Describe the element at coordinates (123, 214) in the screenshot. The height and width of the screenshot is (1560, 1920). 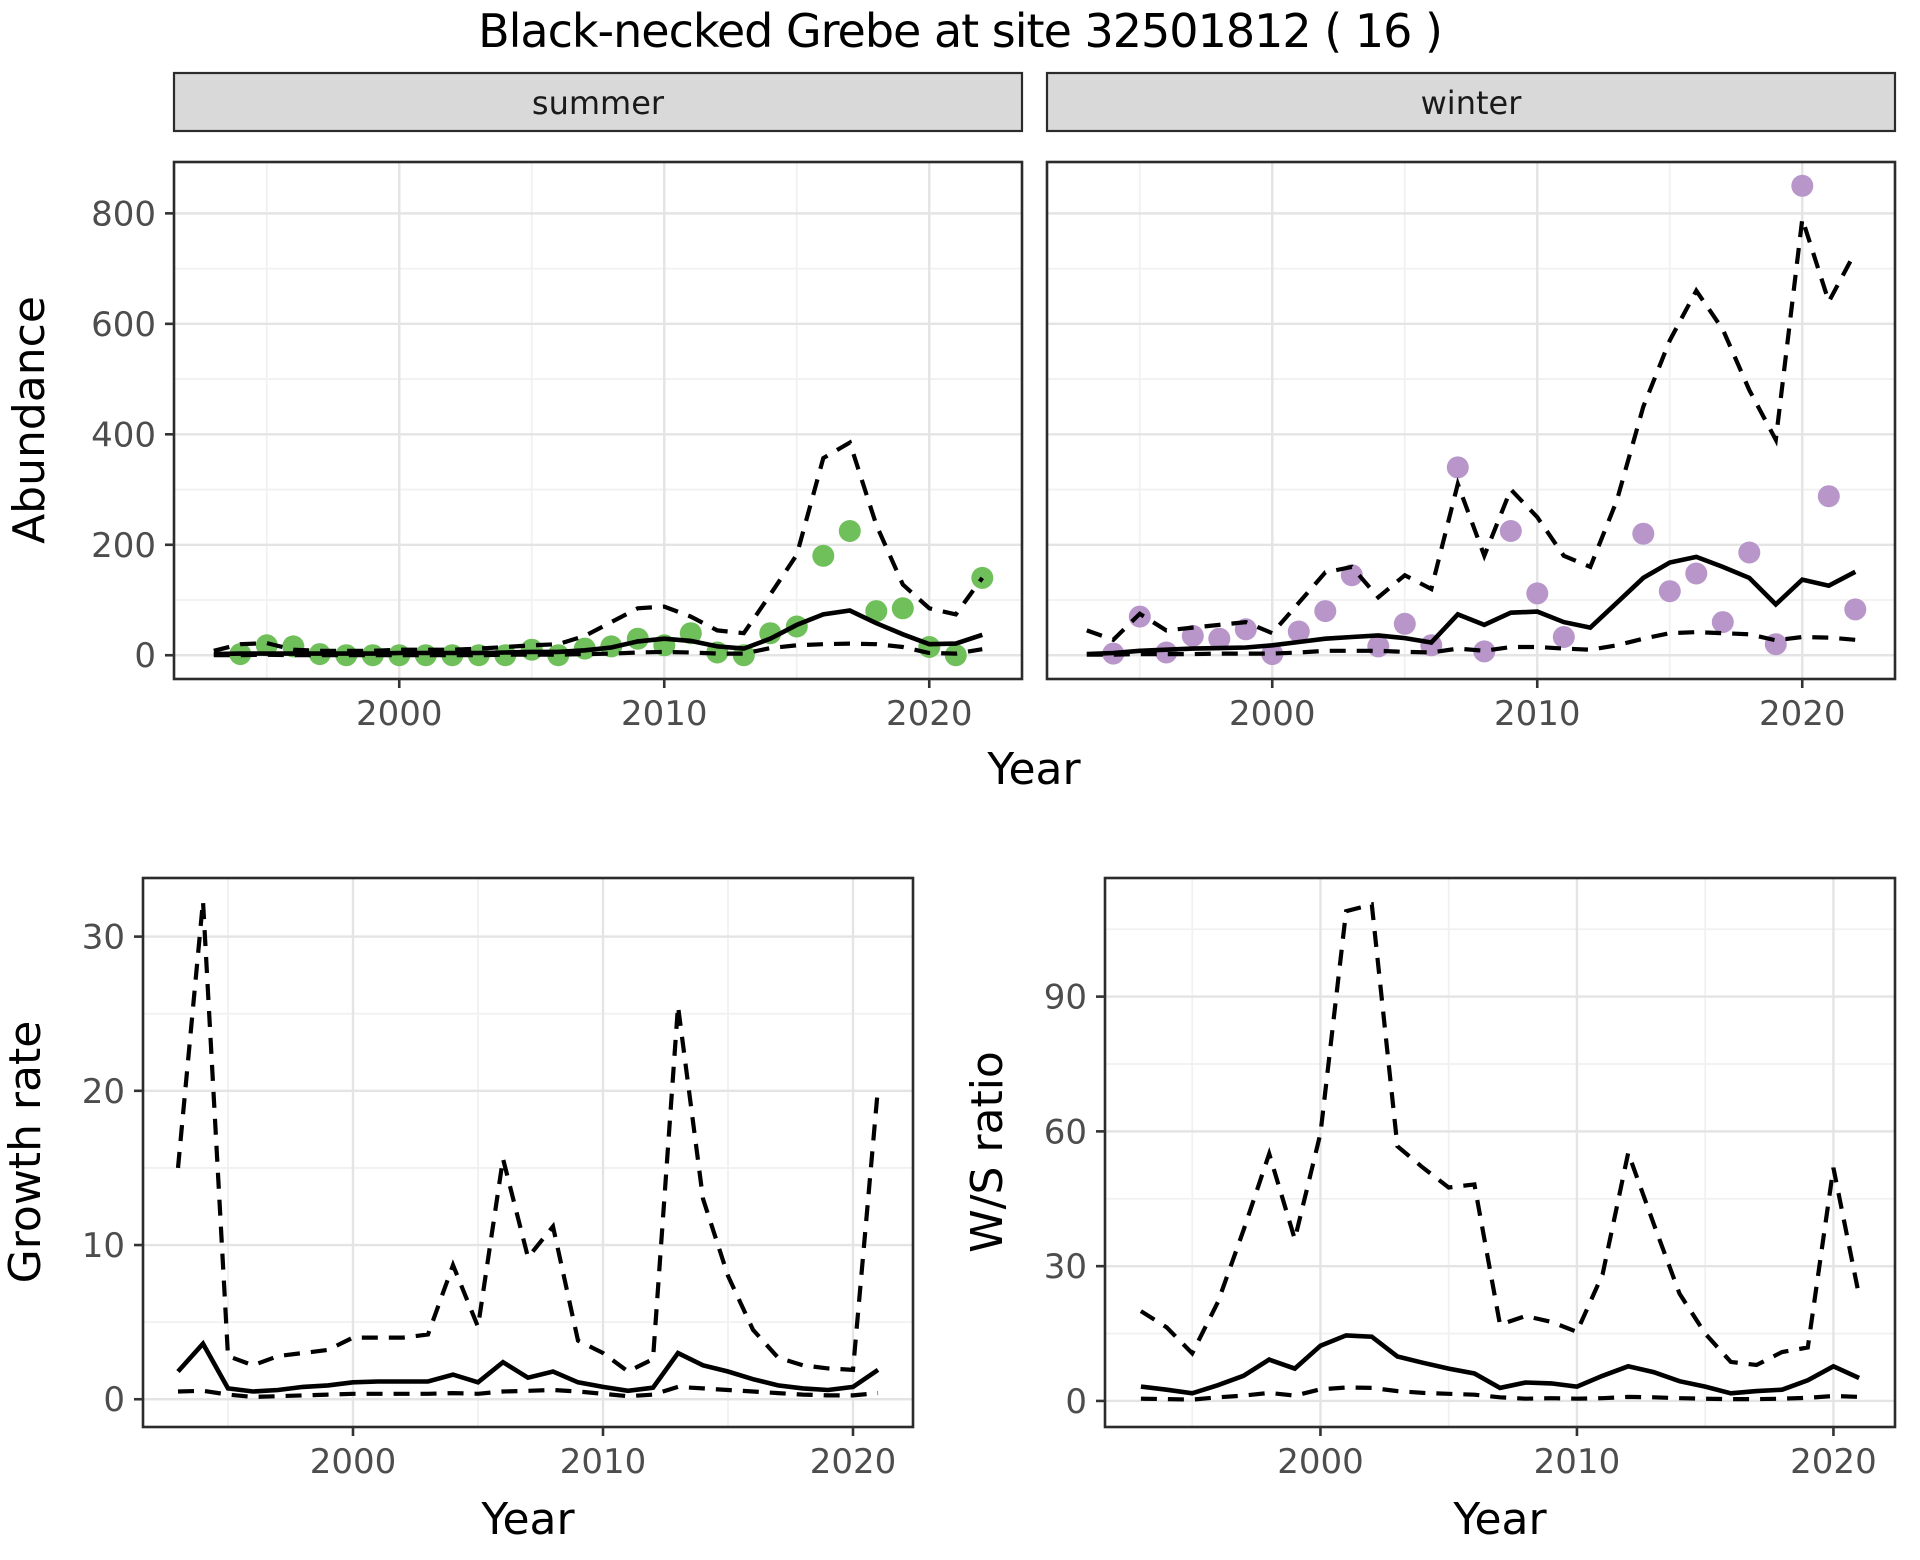
I see `y-tick-label: 800` at that location.